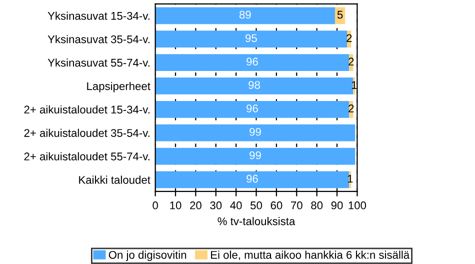 This screenshot has height=264, width=475. What do you see at coordinates (87, 109) in the screenshot?
I see `y-tick-label: 2+ aikuistaloudet 15-34-v.` at bounding box center [87, 109].